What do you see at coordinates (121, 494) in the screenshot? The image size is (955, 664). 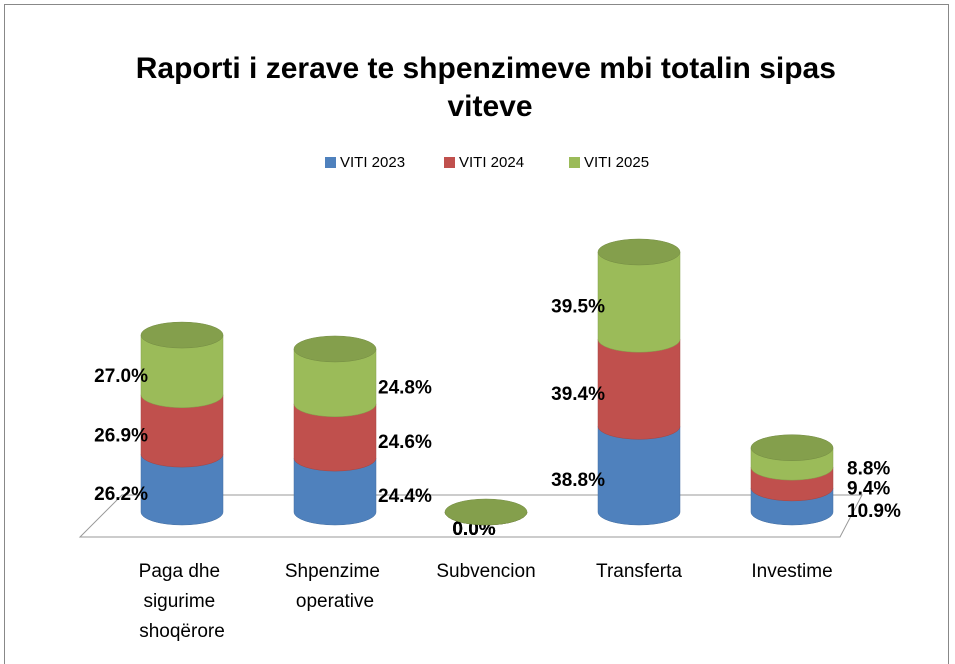 I see `data-label: 26.2%` at bounding box center [121, 494].